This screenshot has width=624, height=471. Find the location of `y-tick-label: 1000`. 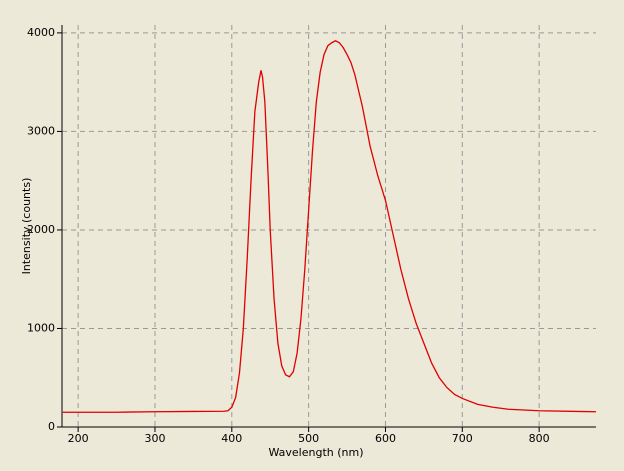

y-tick-label: 1000 is located at coordinates (41, 327).